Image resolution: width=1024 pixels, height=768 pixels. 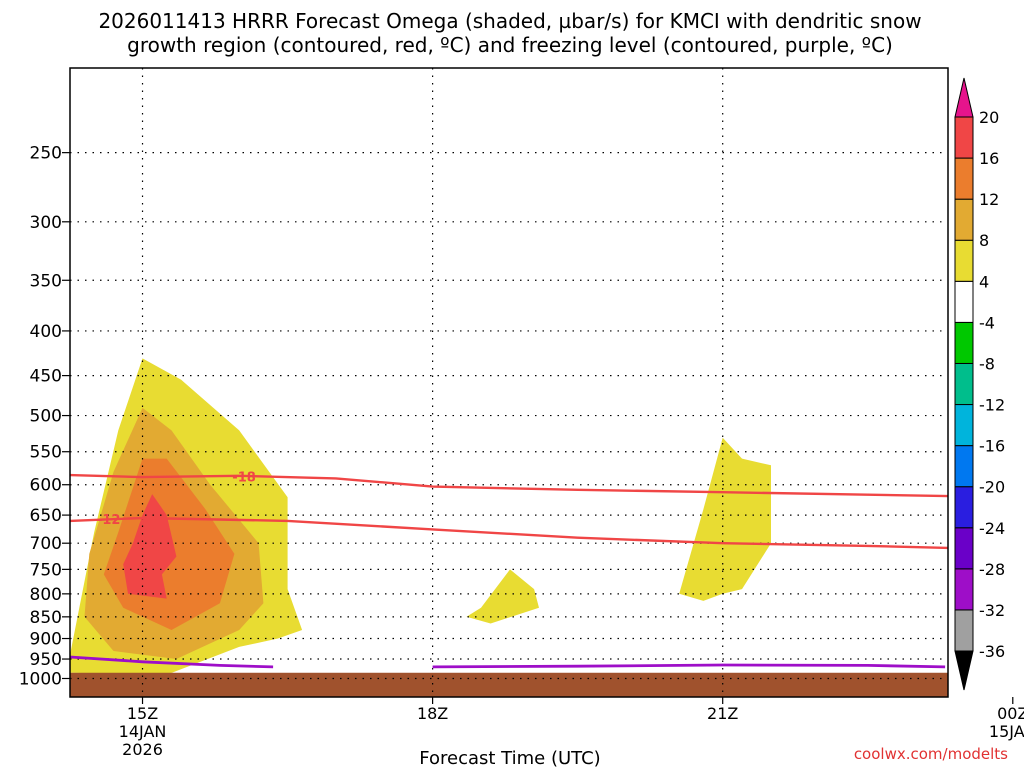 What do you see at coordinates (964, 425) in the screenshot?
I see `colorbar-bin--16` at bounding box center [964, 425].